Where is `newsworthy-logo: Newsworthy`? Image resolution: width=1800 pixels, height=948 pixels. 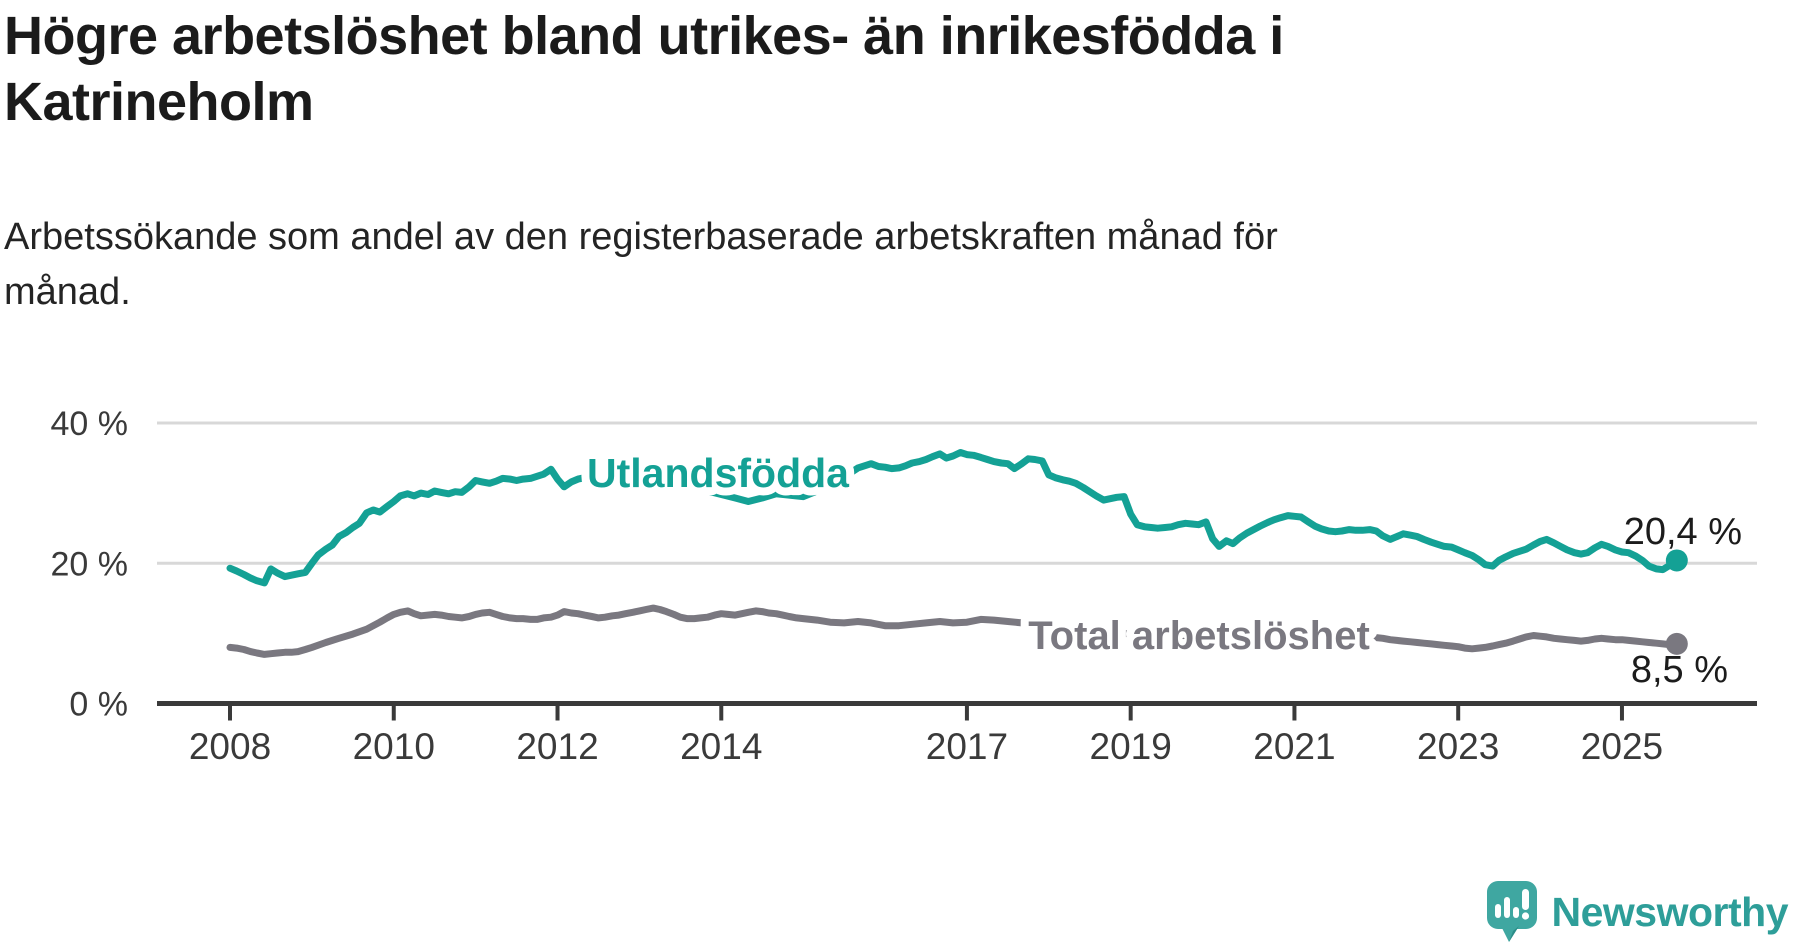 newsworthy-logo: Newsworthy is located at coordinates (1637, 912).